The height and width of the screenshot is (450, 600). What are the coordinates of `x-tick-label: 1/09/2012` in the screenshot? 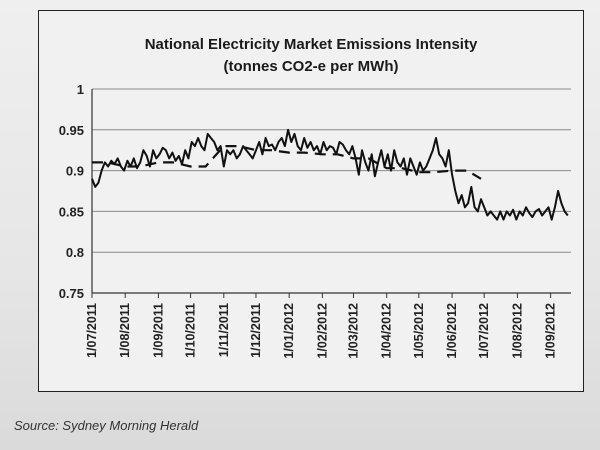 It's located at (551, 331).